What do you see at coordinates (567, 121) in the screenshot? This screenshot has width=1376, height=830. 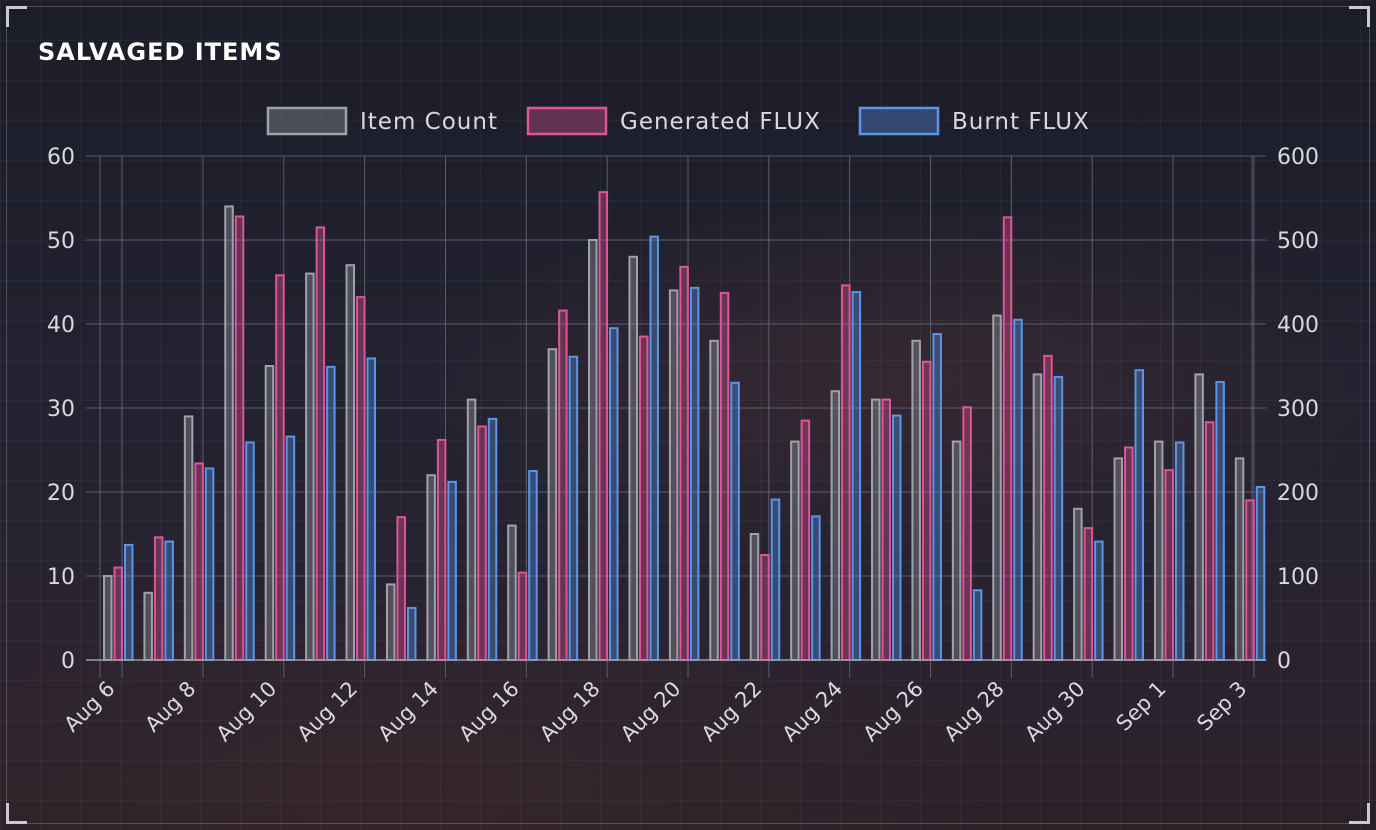 I see `legend-swatch-generated-flux` at bounding box center [567, 121].